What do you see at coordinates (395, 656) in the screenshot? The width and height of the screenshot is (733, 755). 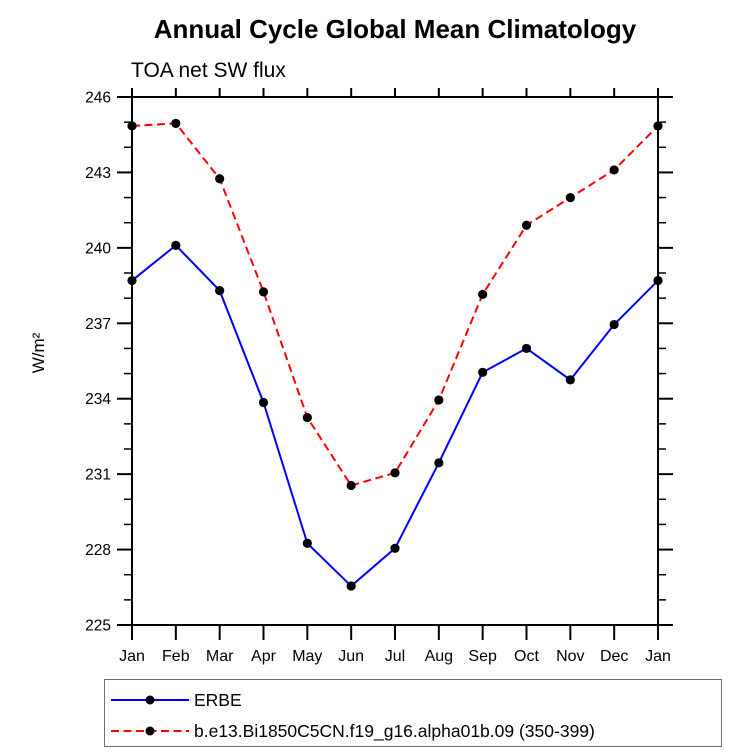 I see `x-tick-label: Jul` at bounding box center [395, 656].